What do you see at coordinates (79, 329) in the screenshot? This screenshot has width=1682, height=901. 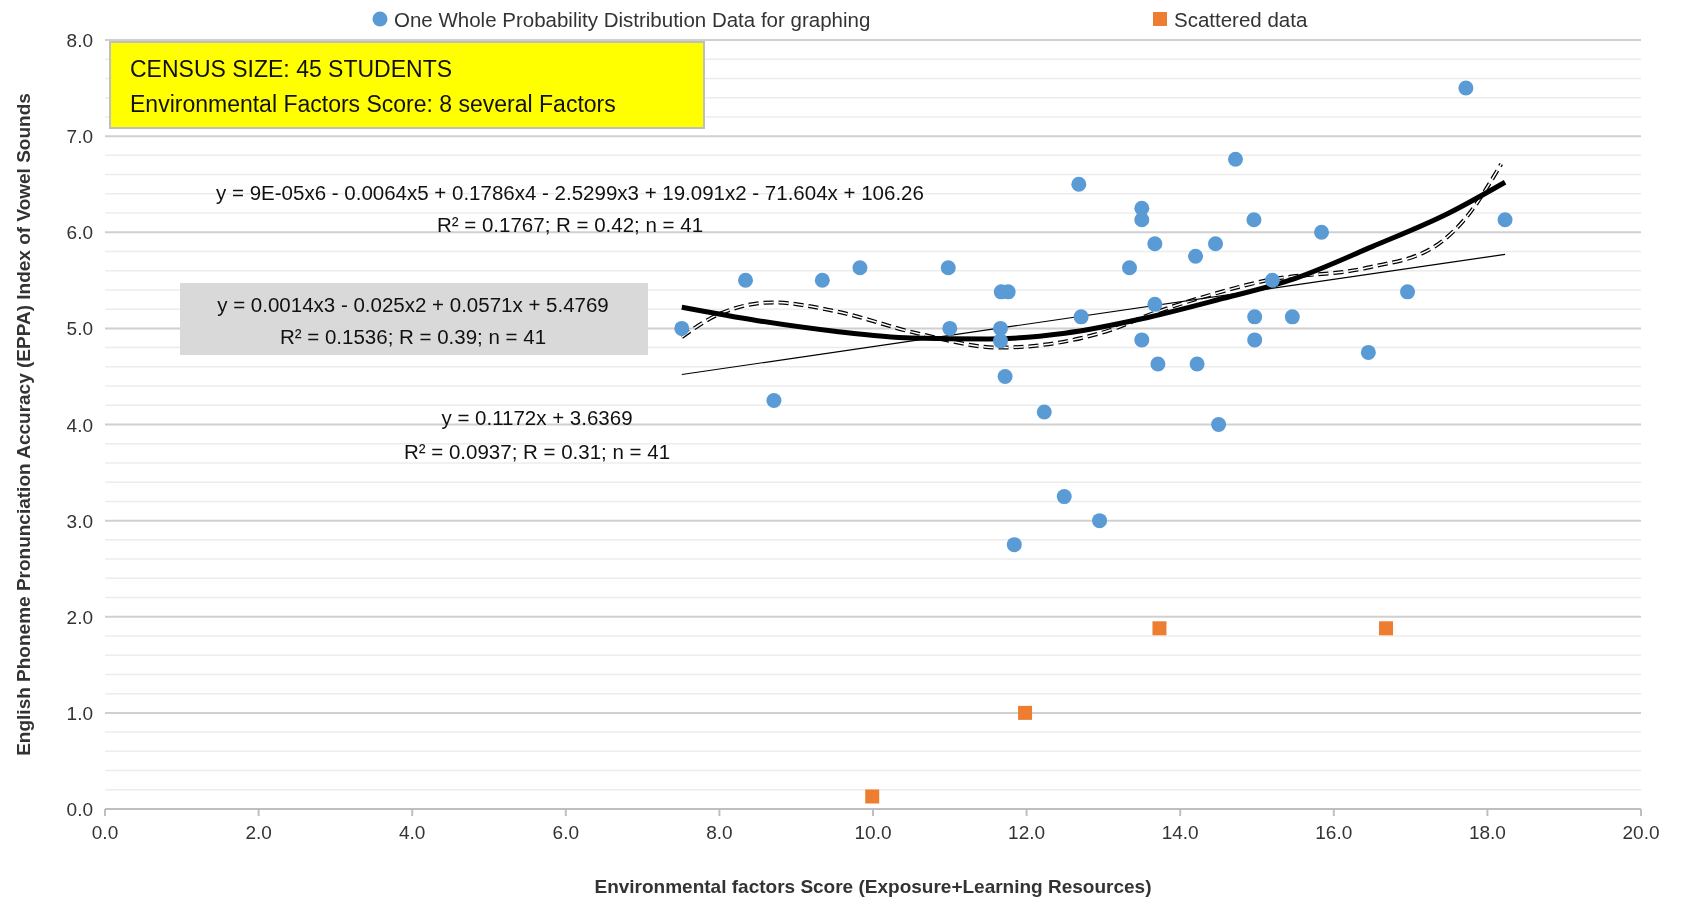 I see `y-tick-label: 5.0` at bounding box center [79, 329].